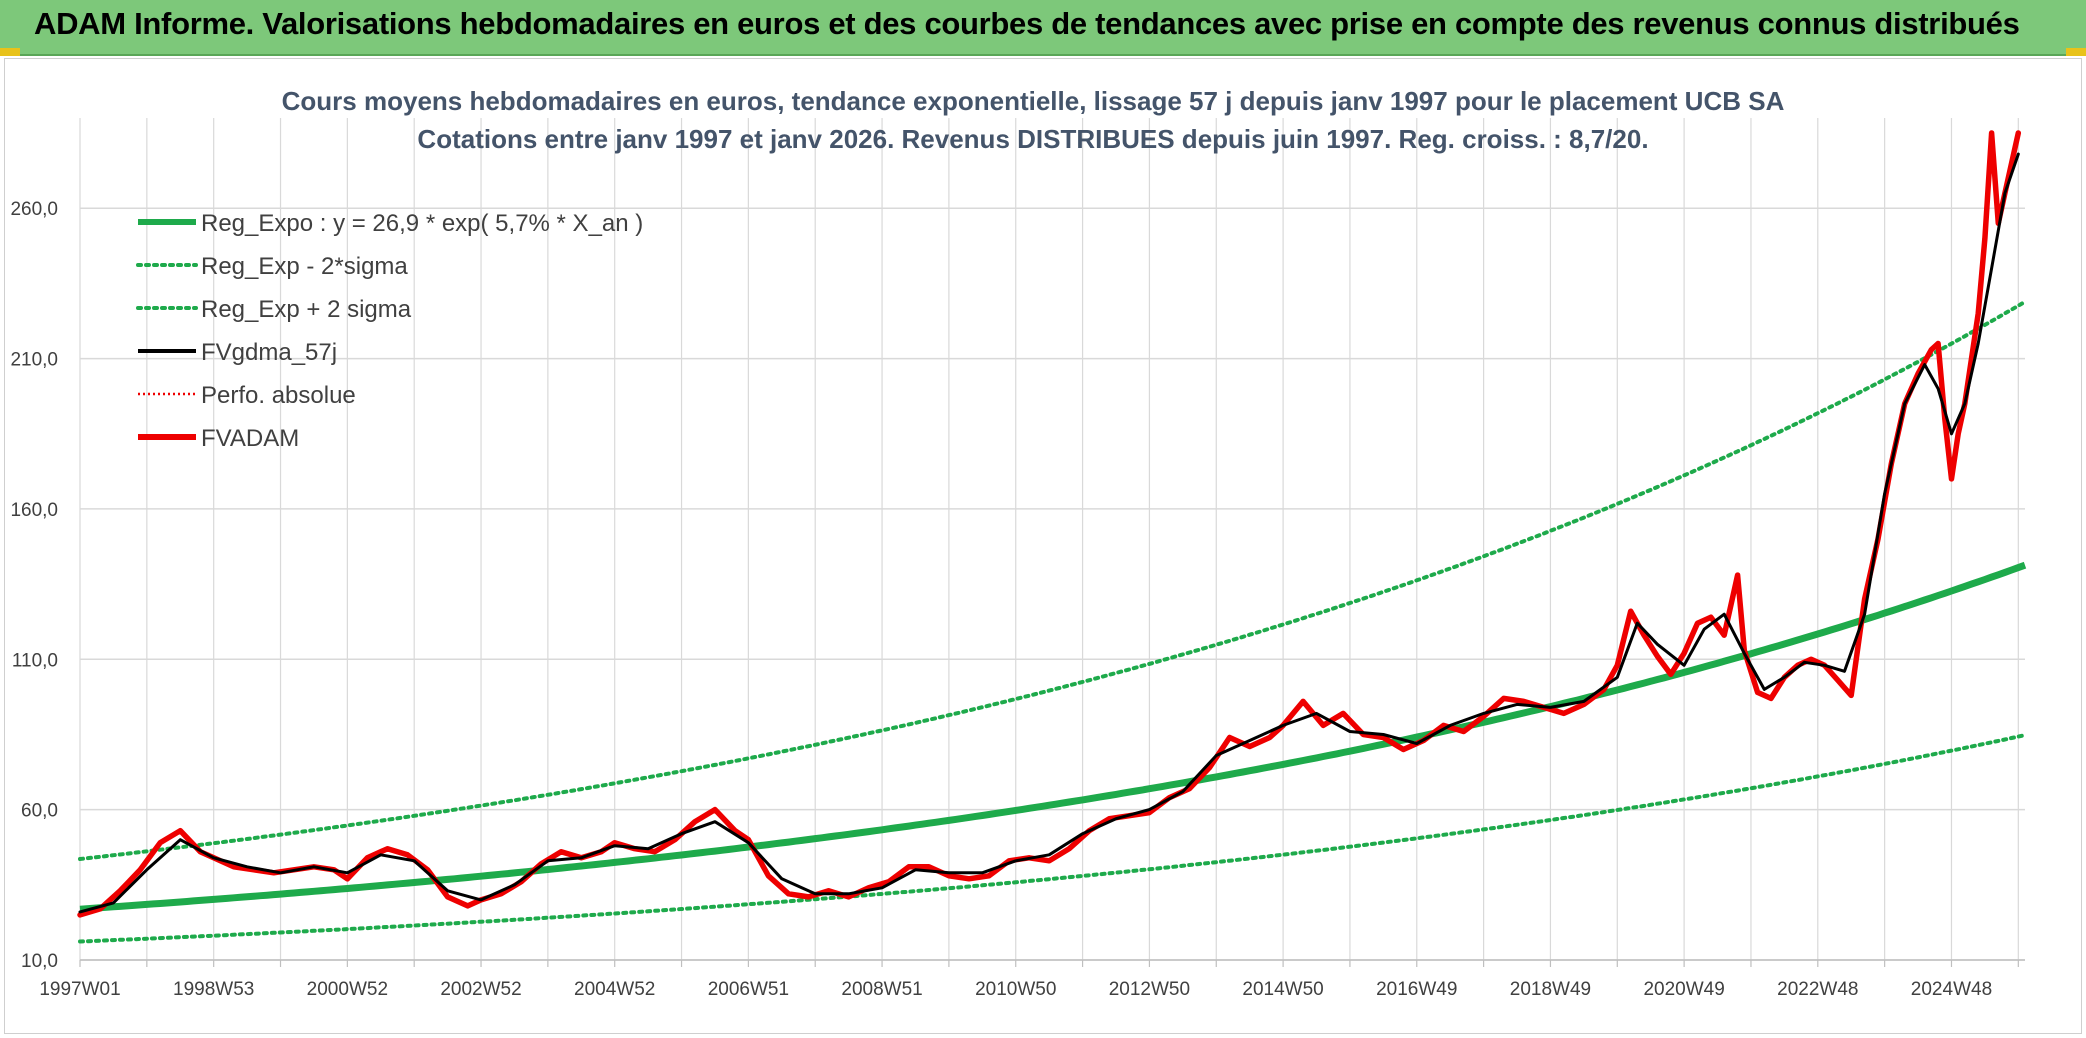  Describe the element at coordinates (1817, 989) in the screenshot. I see `x-tick-label: 2022W48` at that location.